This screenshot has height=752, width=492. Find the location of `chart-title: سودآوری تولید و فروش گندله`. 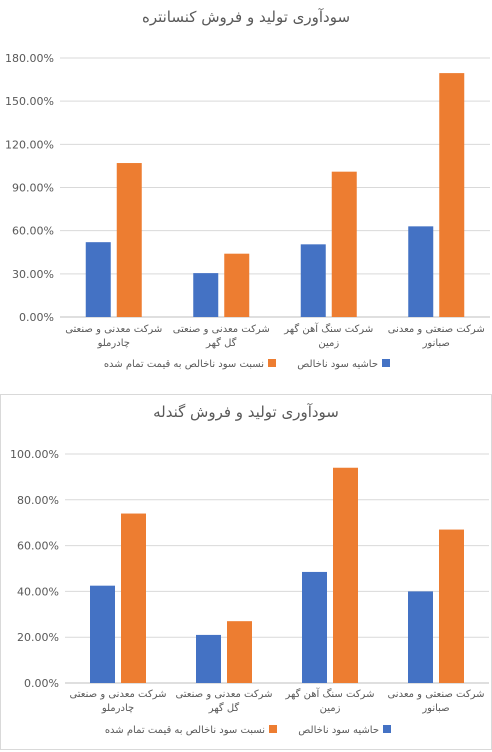

chart-title: سودآوری تولید و فروش گندله is located at coordinates (246, 412).